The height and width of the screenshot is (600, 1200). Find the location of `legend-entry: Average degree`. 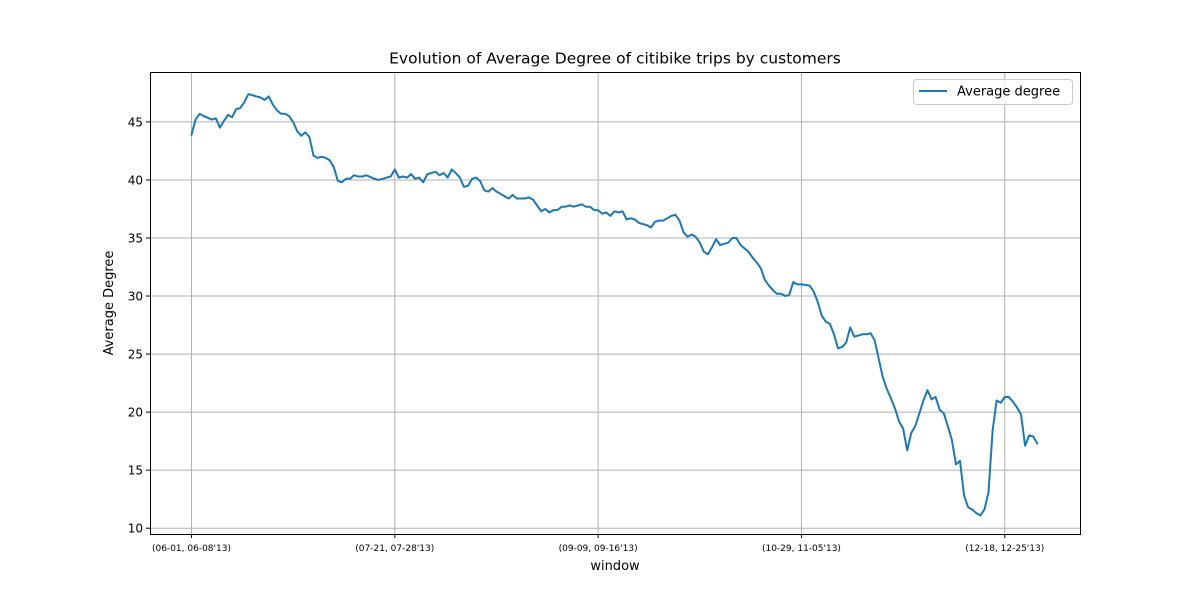

legend-entry: Average degree is located at coordinates (1008, 92).